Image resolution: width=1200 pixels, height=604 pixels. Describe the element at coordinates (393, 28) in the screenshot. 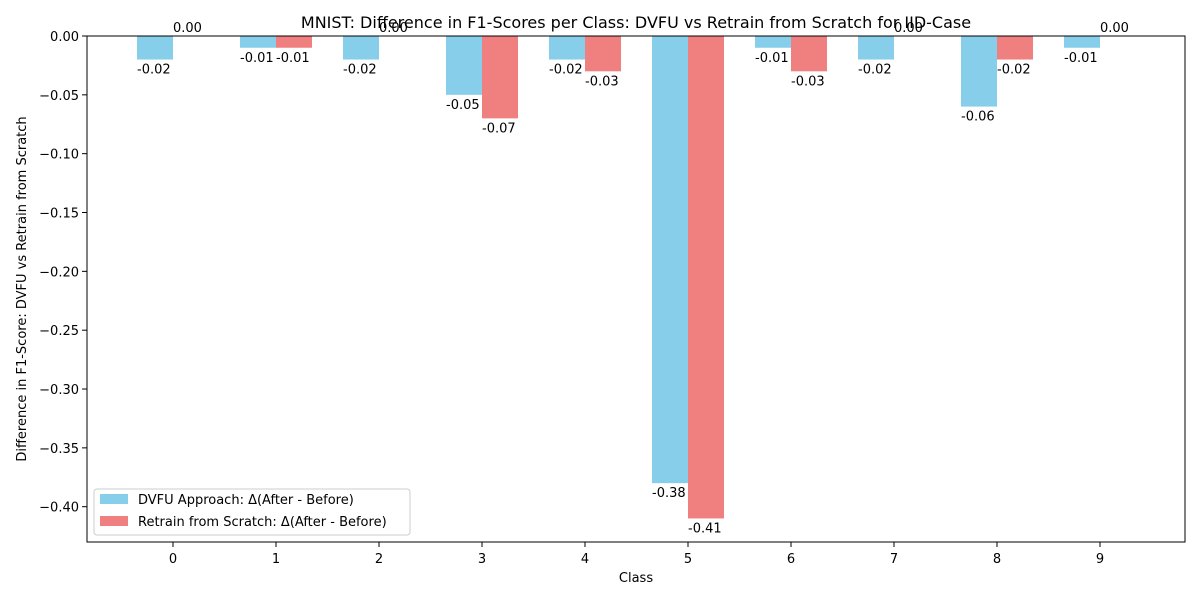

I see `data-label-retrain-class-2: 0.00` at that location.